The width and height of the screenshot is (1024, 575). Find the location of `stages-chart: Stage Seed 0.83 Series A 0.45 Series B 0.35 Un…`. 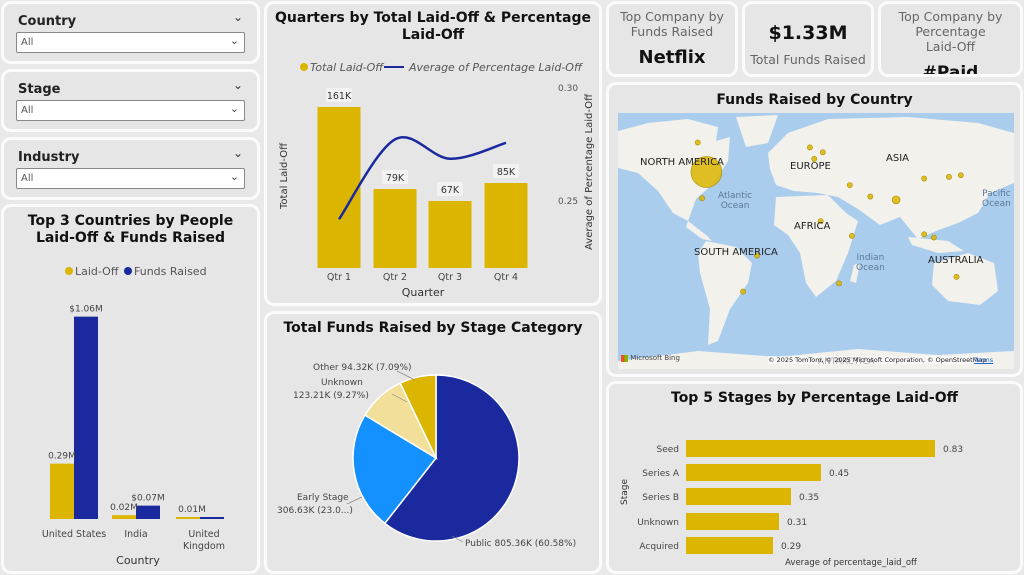

stages-chart: Stage Seed 0.83 Series A 0.45 Series B 0.35 Un… is located at coordinates (814, 477).